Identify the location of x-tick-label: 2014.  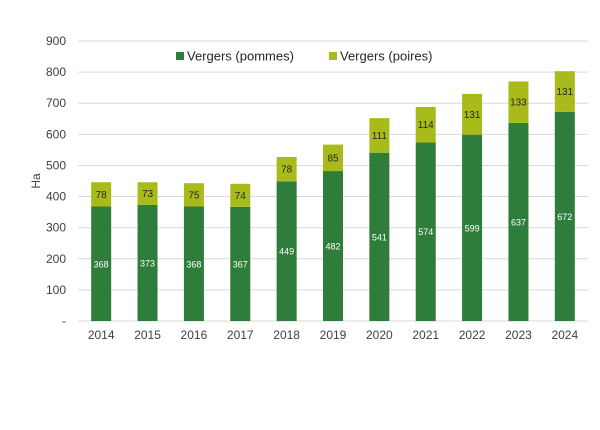
(101, 335).